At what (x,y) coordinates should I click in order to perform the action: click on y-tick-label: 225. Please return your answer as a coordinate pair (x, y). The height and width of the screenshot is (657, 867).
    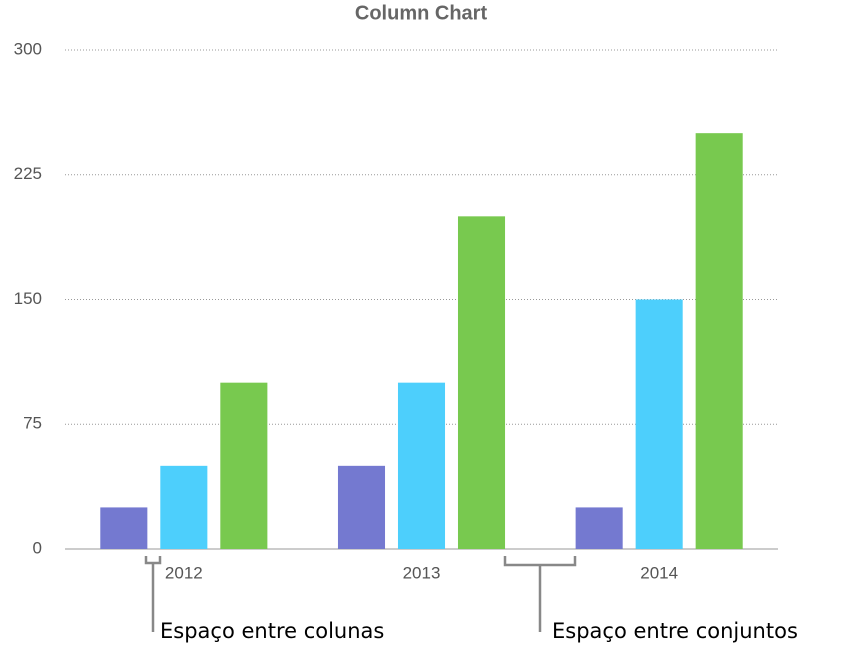
    Looking at the image, I should click on (28, 173).